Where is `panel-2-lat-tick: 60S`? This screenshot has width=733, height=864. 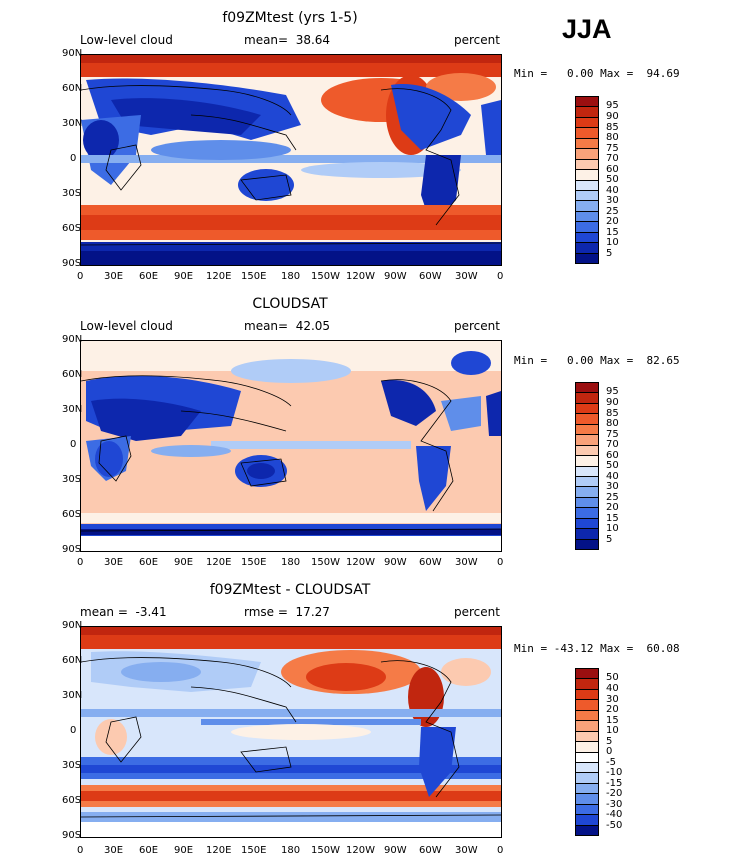
panel-2-lat-tick: 60S is located at coordinates (72, 514).